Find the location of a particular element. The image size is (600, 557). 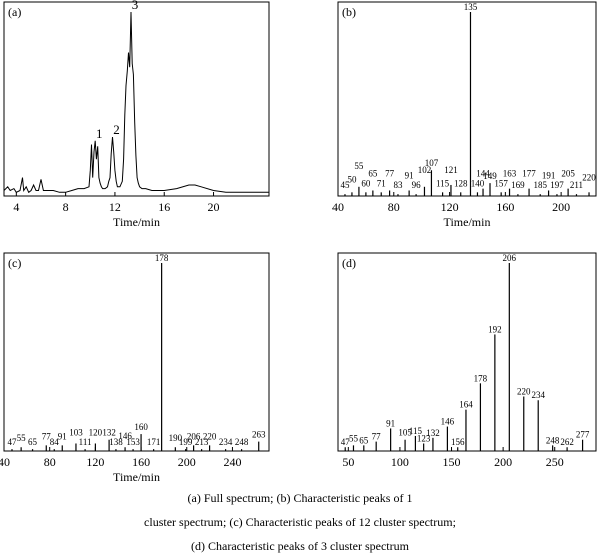

data-label: 96 is located at coordinates (417, 185).